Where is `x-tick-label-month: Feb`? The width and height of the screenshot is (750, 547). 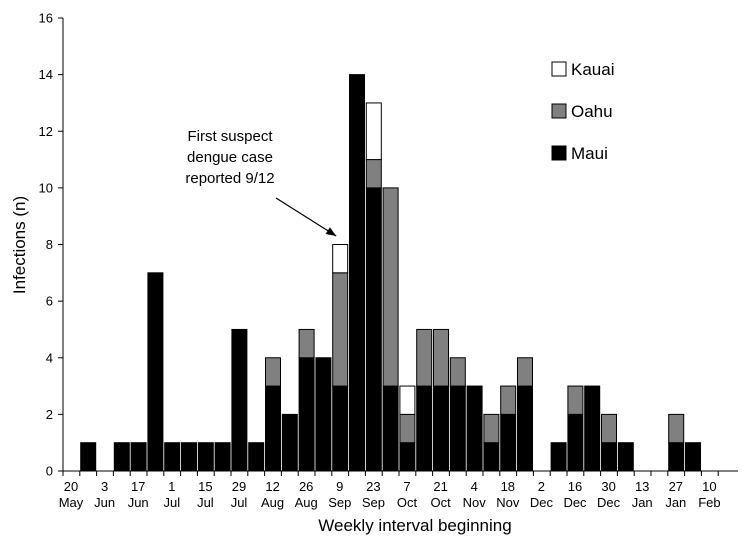 x-tick-label-month: Feb is located at coordinates (709, 502).